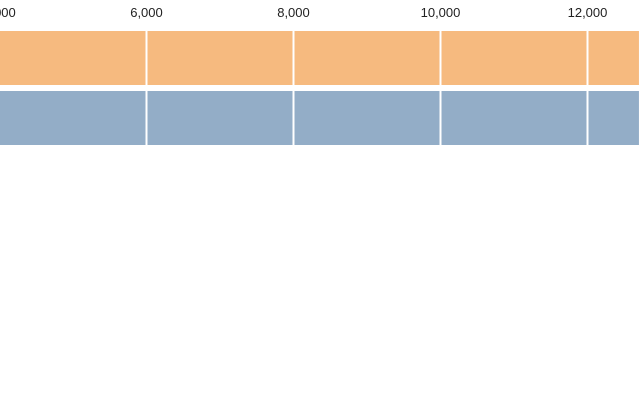 The width and height of the screenshot is (640, 400). What do you see at coordinates (588, 12) in the screenshot?
I see `x-tick-label: 12,000` at bounding box center [588, 12].